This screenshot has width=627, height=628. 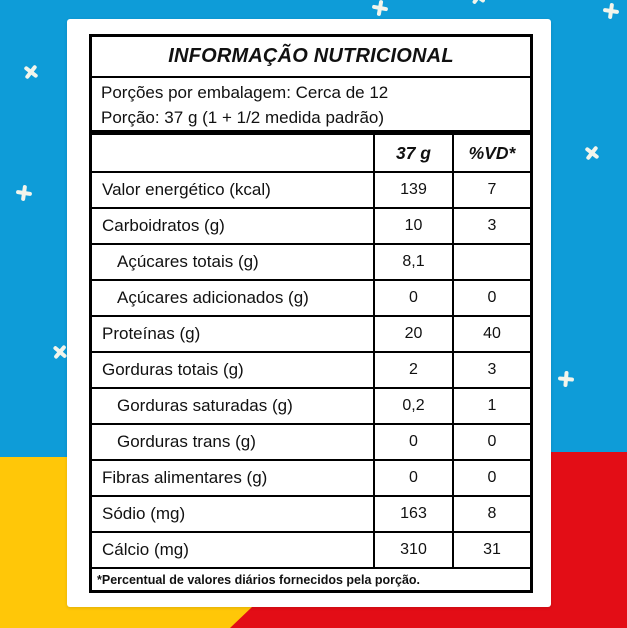 What do you see at coordinates (311, 191) in the screenshot?
I see `table-row: Valor energético (kcal) 139 7` at bounding box center [311, 191].